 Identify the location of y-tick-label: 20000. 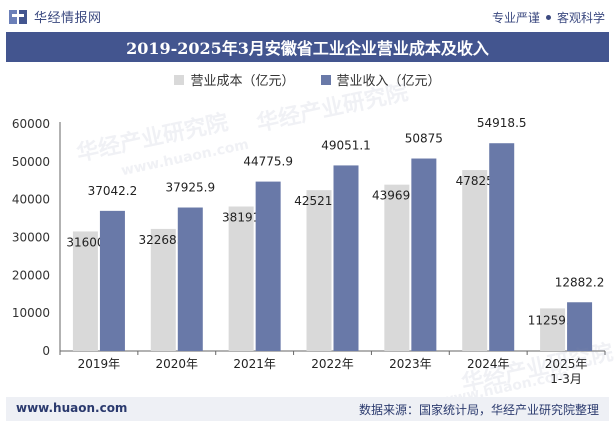
(31, 275).